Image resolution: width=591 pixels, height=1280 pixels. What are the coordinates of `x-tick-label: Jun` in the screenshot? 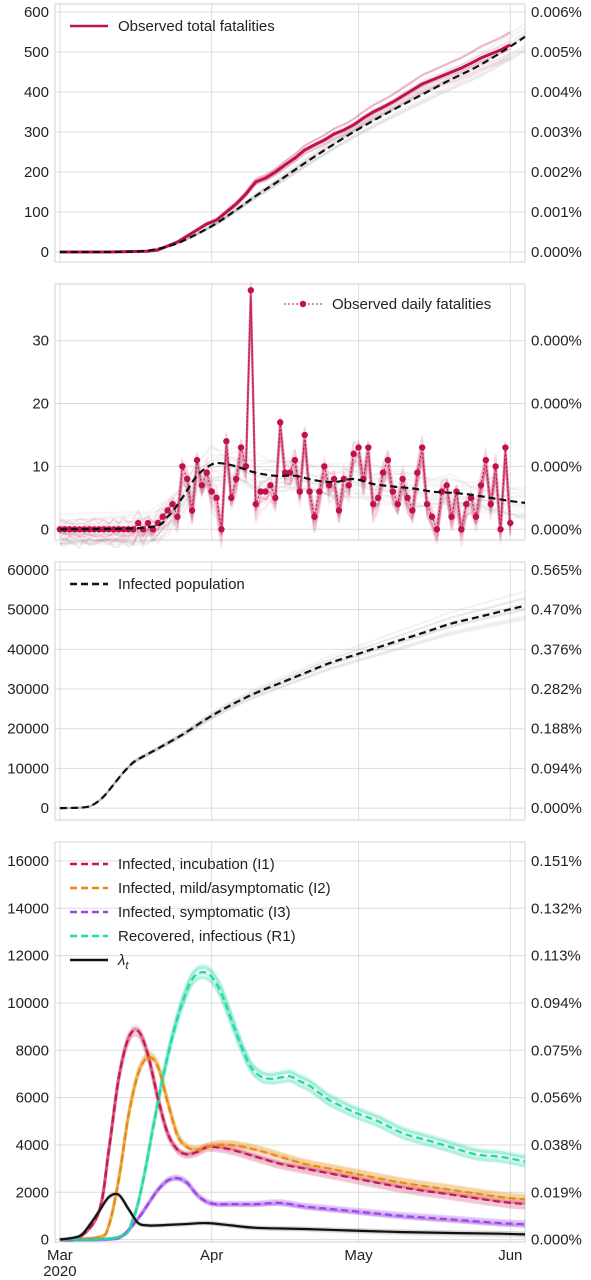 It's located at (510, 1255).